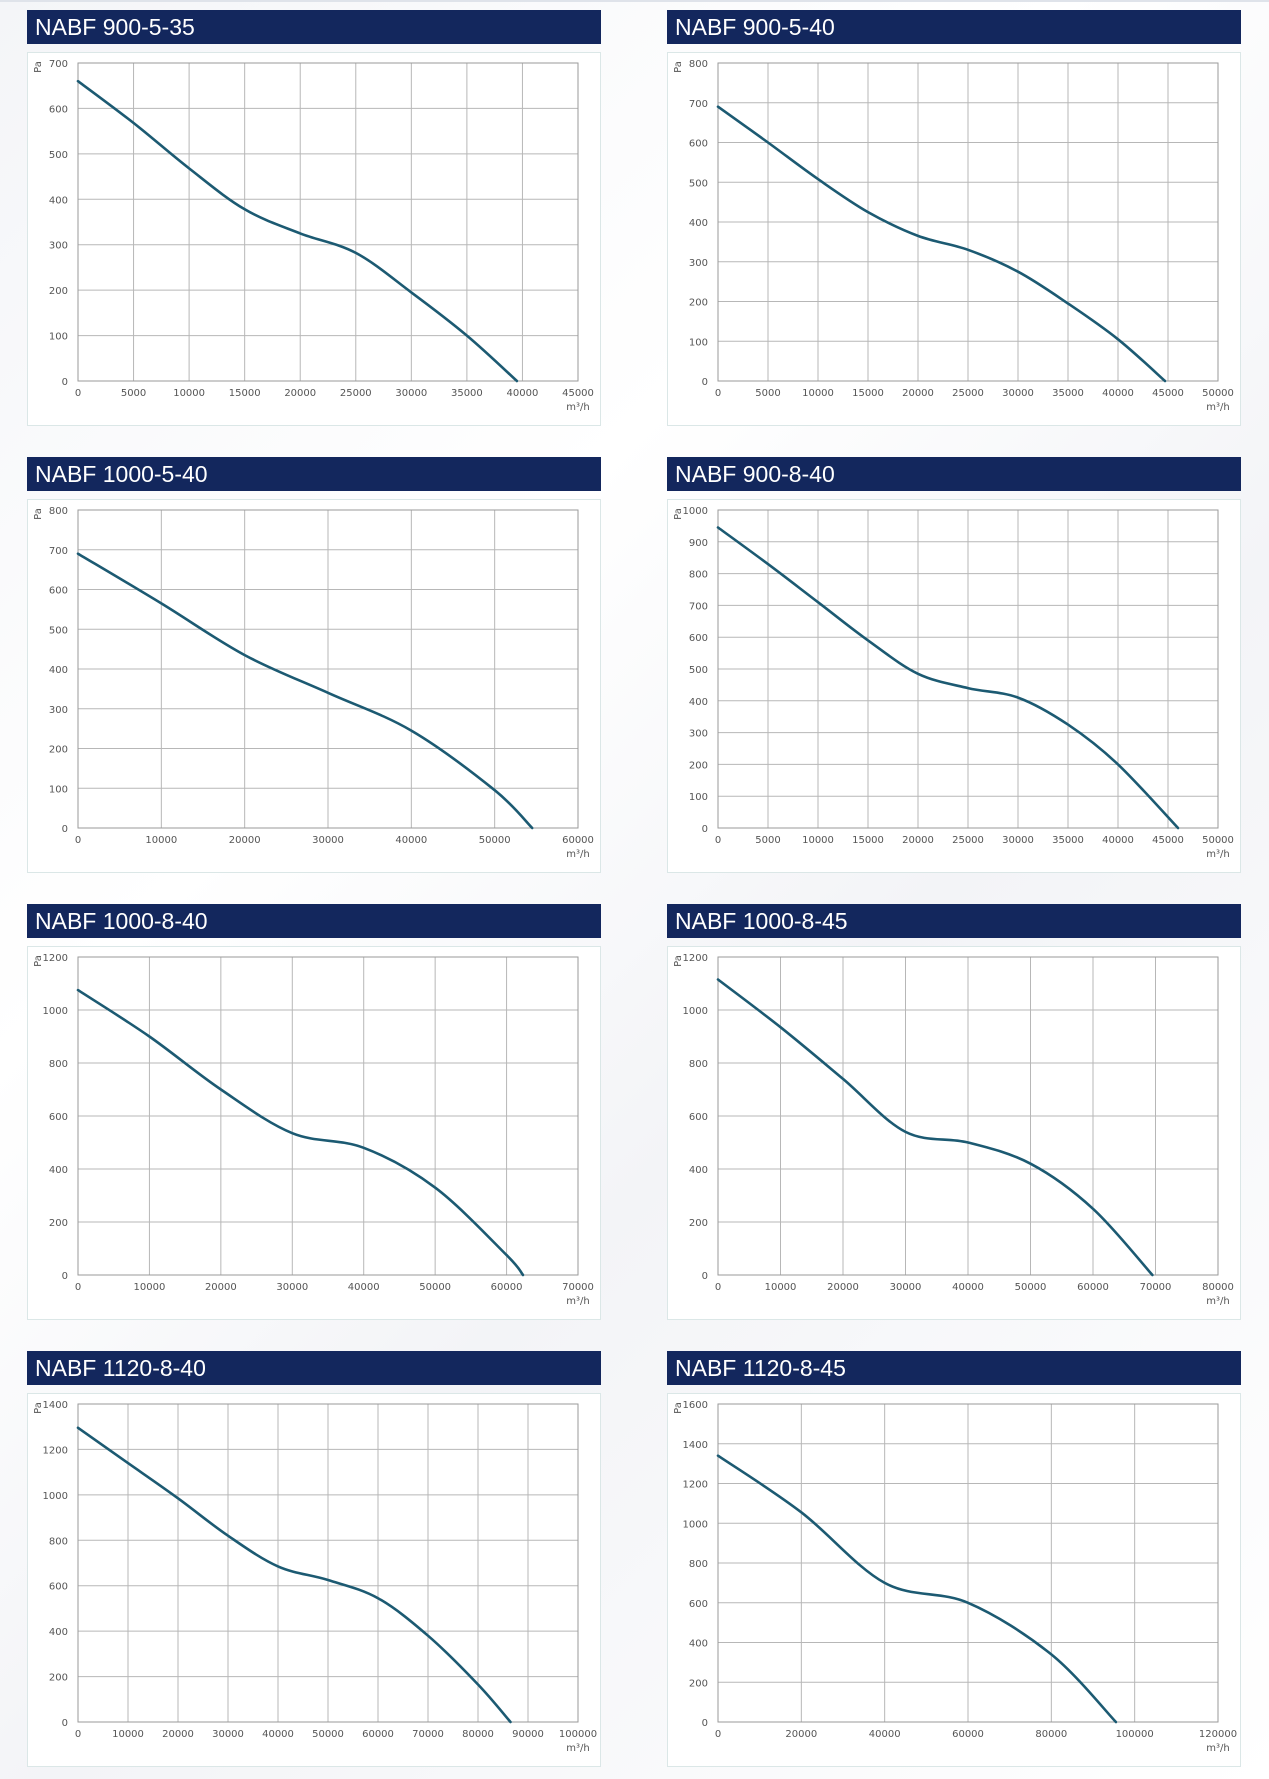 This screenshot has height=1779, width=1269. What do you see at coordinates (695, 1485) in the screenshot?
I see `y-tick-label: 1200` at bounding box center [695, 1485].